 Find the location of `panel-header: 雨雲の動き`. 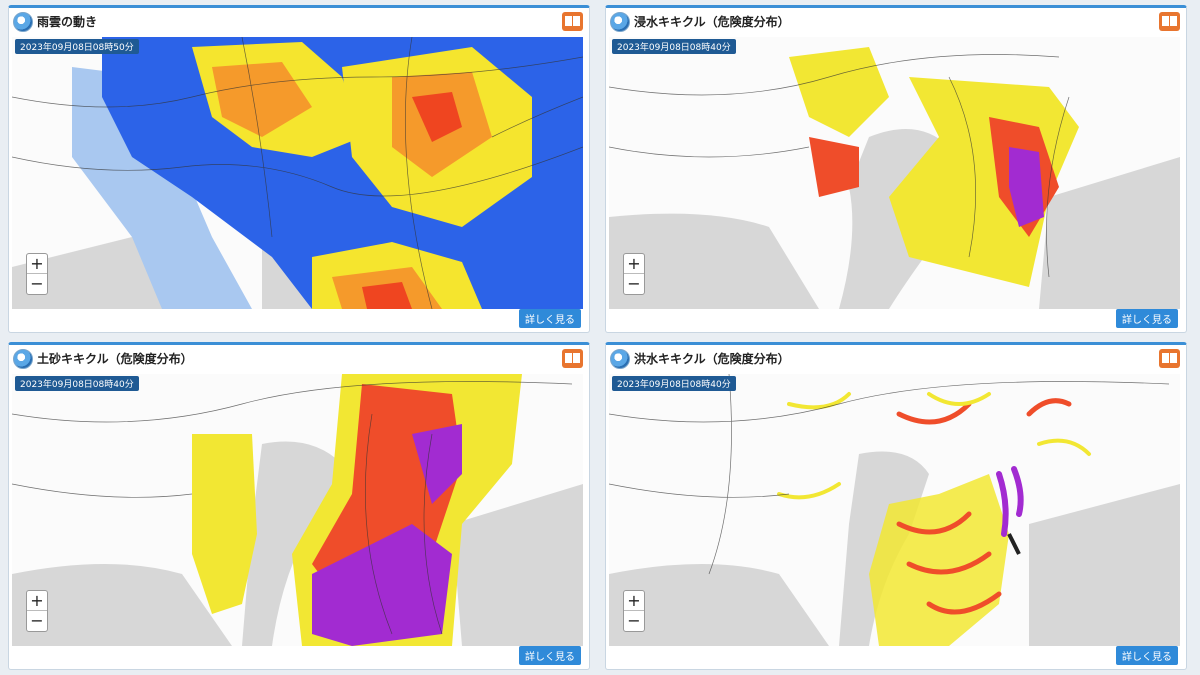

panel-header: 雨雲の動き is located at coordinates (299, 22).